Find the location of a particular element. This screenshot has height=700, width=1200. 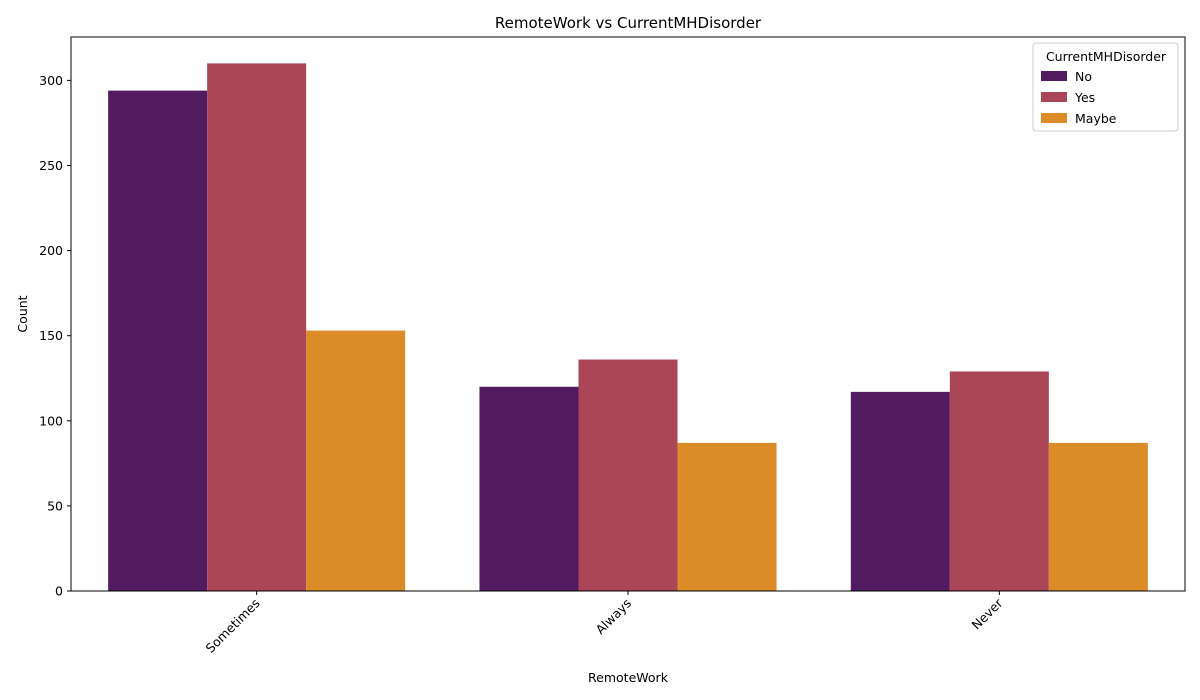

legend-swatch-yes is located at coordinates (1054, 97).